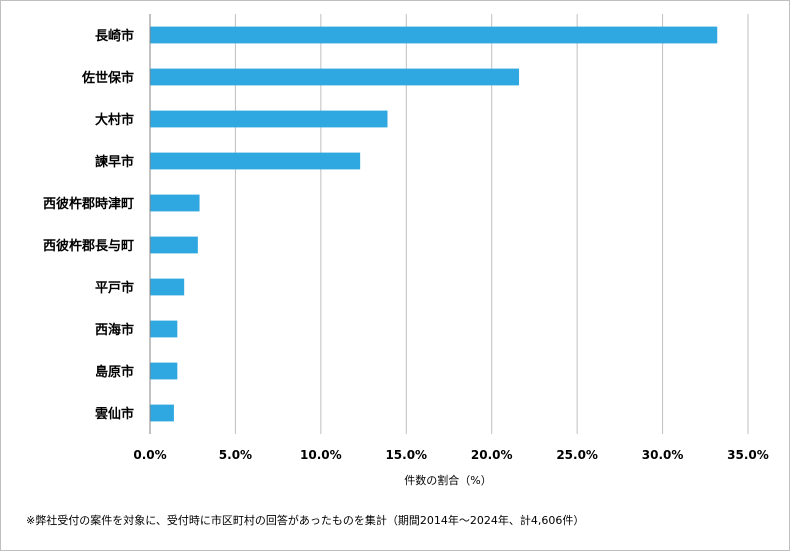 Image resolution: width=790 pixels, height=551 pixels. What do you see at coordinates (447, 480) in the screenshot?
I see `x-axis-title: 件数の割合（%）` at bounding box center [447, 480].